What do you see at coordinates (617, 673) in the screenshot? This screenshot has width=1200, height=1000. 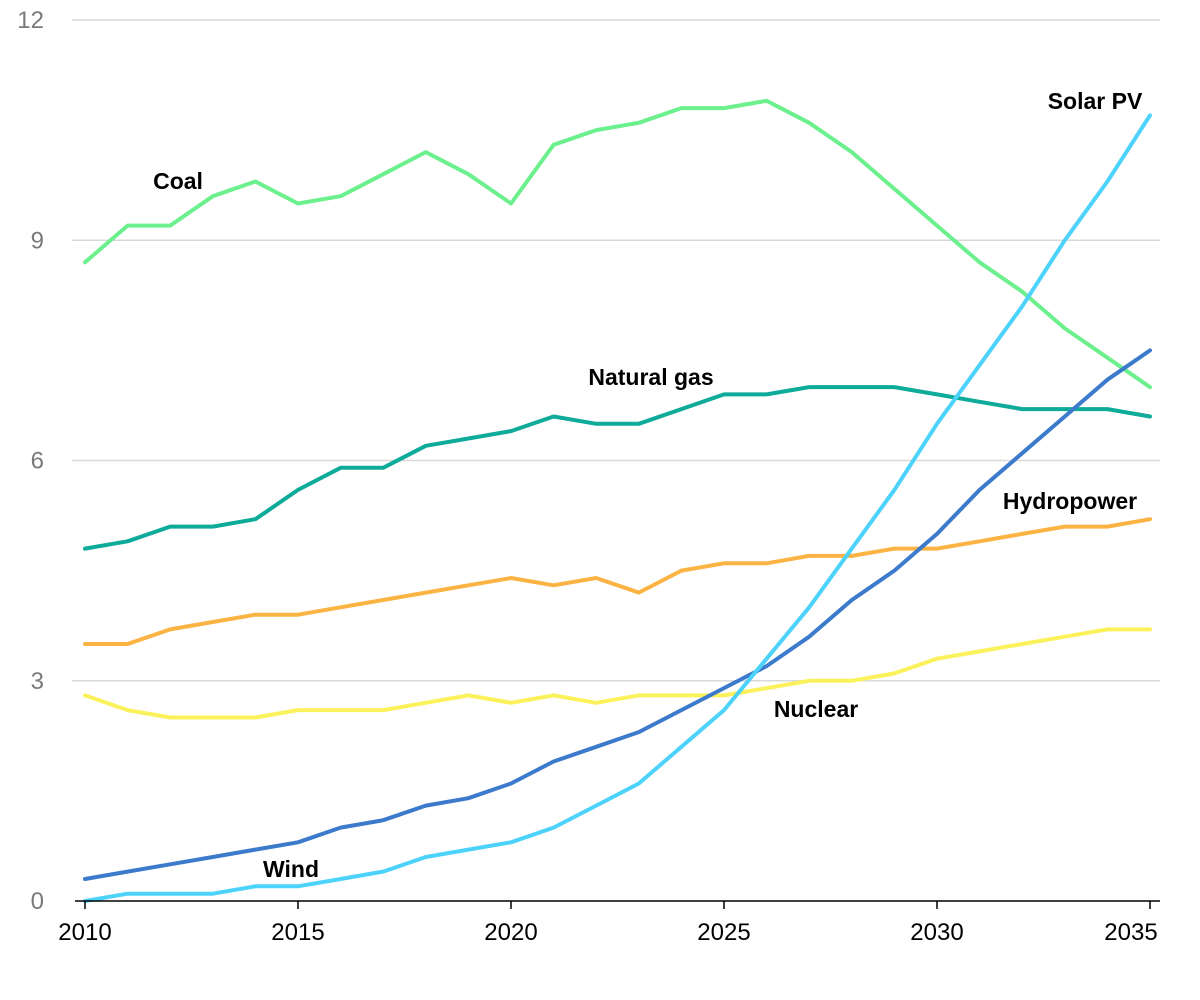 I see `nuclear-line` at bounding box center [617, 673].